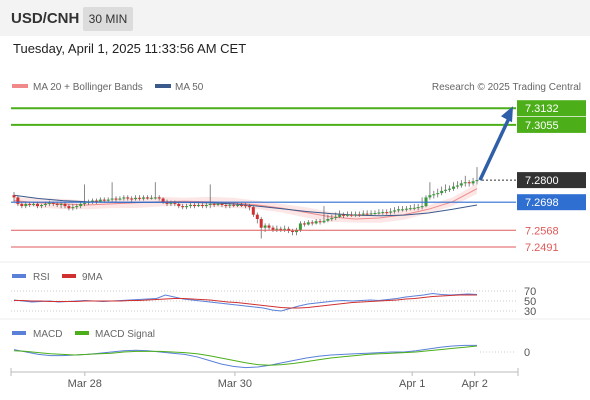 The height and width of the screenshot is (400, 590). Describe the element at coordinates (551, 202) in the screenshot. I see `pivot-level-7.2698-badge` at that location.